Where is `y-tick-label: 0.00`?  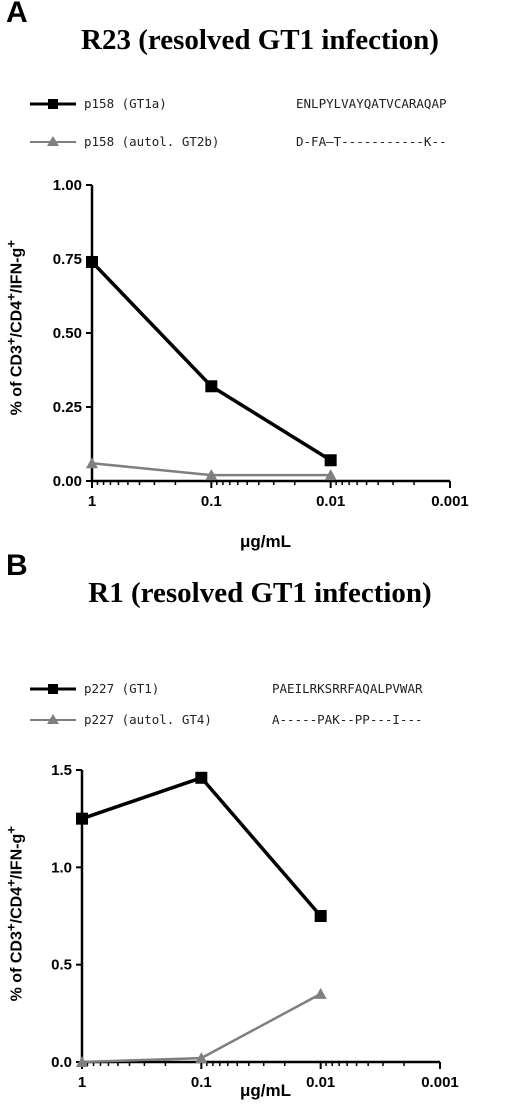
y-tick-label: 0.00 is located at coordinates (67, 481).